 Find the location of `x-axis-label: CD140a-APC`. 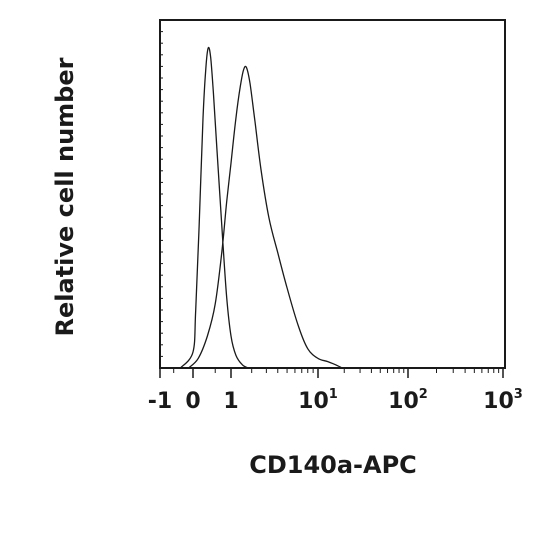

x-axis-label: CD140a-APC is located at coordinates (333, 465).